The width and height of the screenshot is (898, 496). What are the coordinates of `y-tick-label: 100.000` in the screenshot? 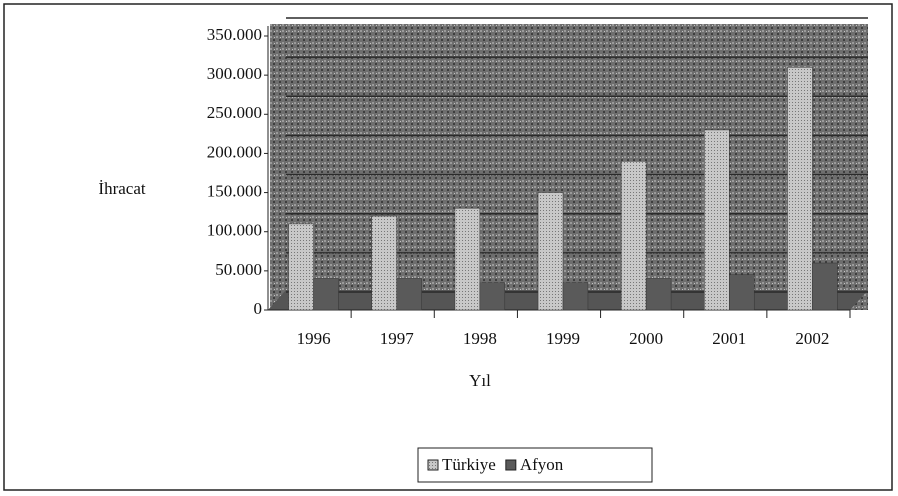 It's located at (234, 230).